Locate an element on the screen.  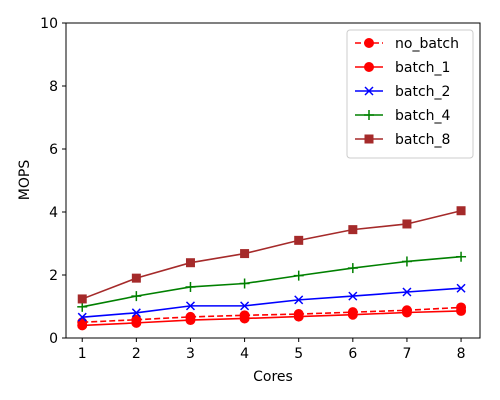
legend-item-batch_2: batch_2 is located at coordinates (402, 92).